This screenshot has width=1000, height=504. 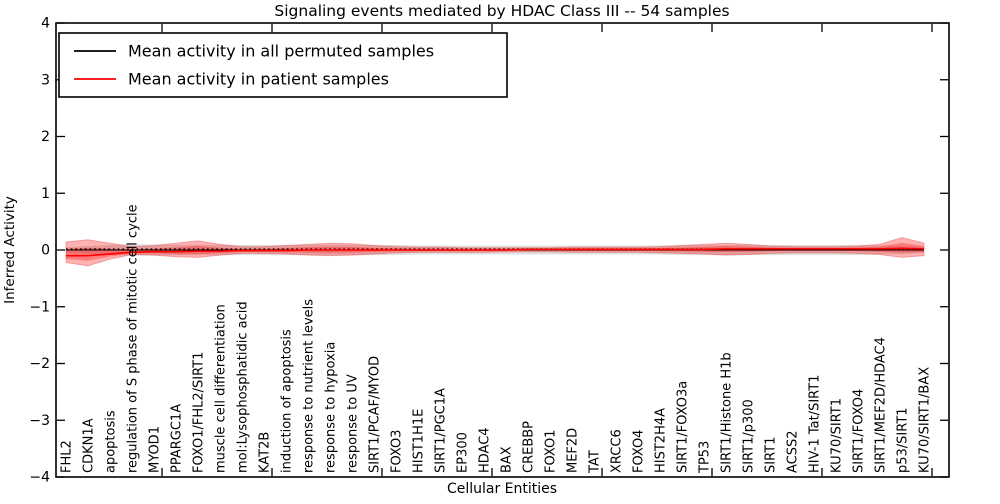 I want to click on x-tick-label: HIV-1 Tat/SIRT1, so click(x=815, y=424).